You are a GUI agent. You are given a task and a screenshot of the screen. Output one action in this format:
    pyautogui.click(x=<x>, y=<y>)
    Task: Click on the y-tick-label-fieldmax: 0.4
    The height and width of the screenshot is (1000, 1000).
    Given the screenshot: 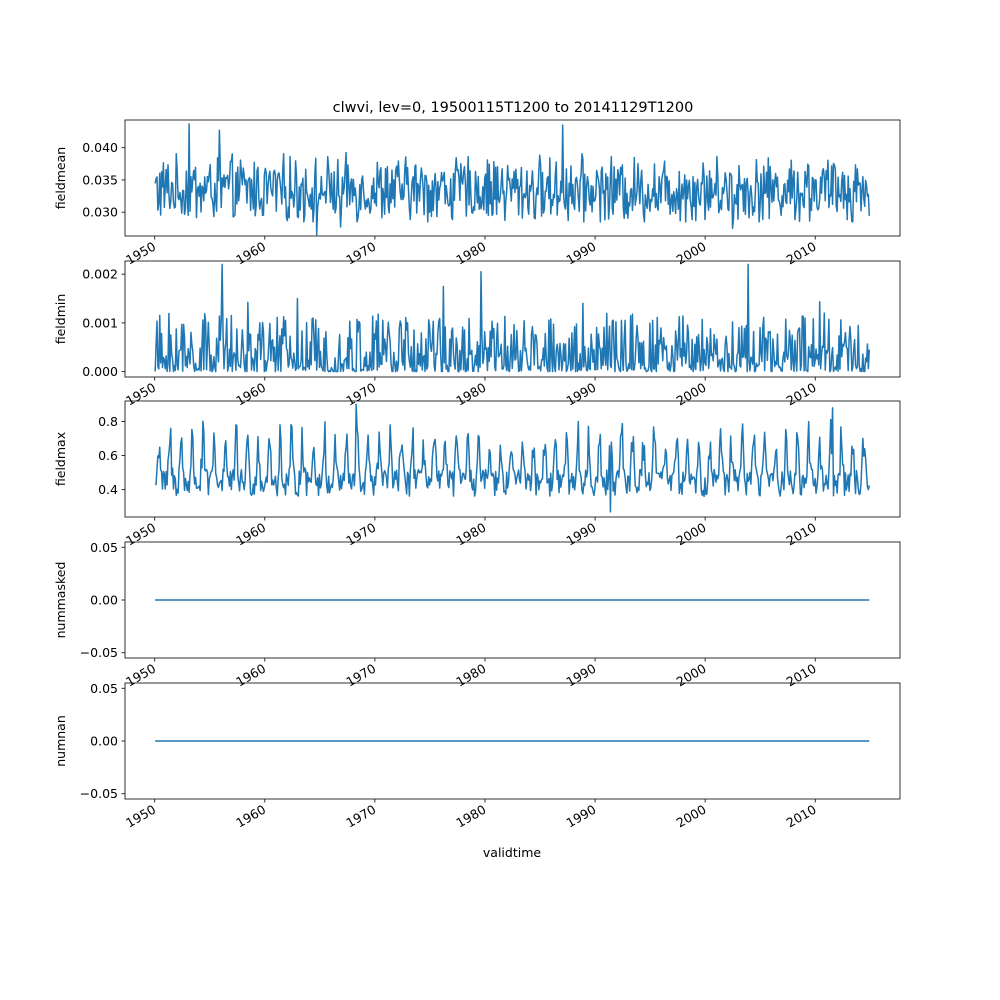 What is the action you would take?
    pyautogui.click(x=108, y=489)
    